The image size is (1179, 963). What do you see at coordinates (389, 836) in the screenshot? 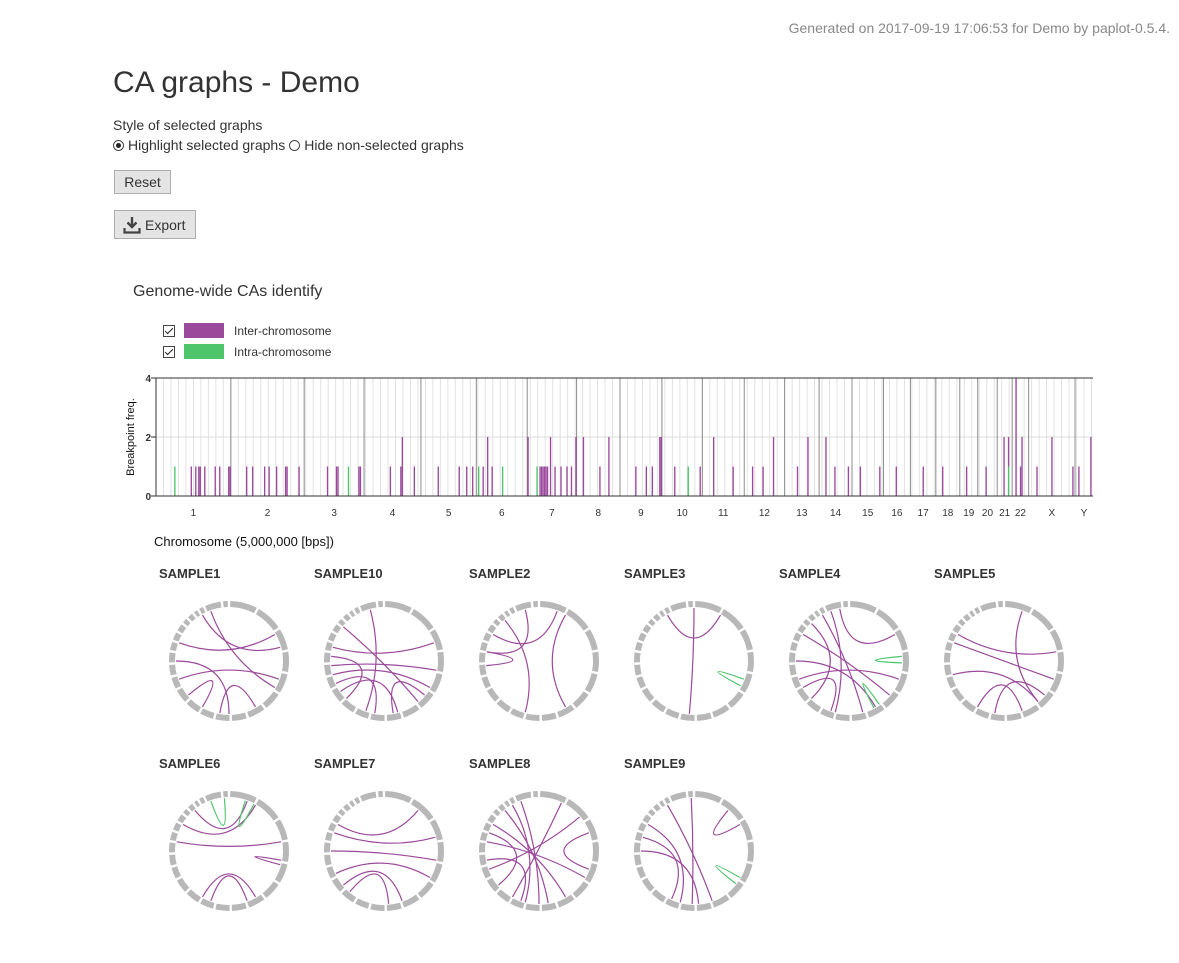
I see `sample-plot-sample7: SAMPLE7` at bounding box center [389, 836].